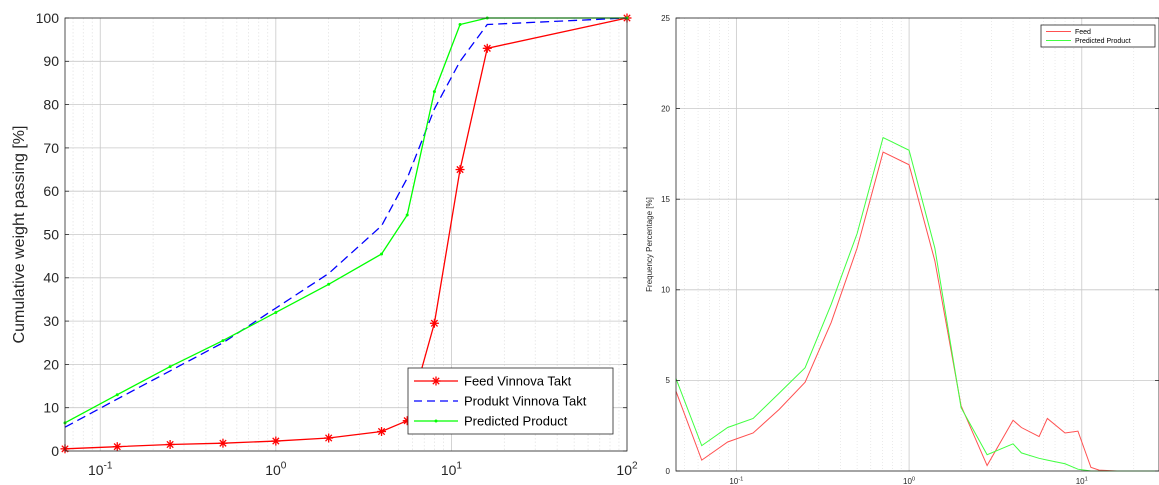  Describe the element at coordinates (51, 105) in the screenshot. I see `y-tick-label: 80` at that location.